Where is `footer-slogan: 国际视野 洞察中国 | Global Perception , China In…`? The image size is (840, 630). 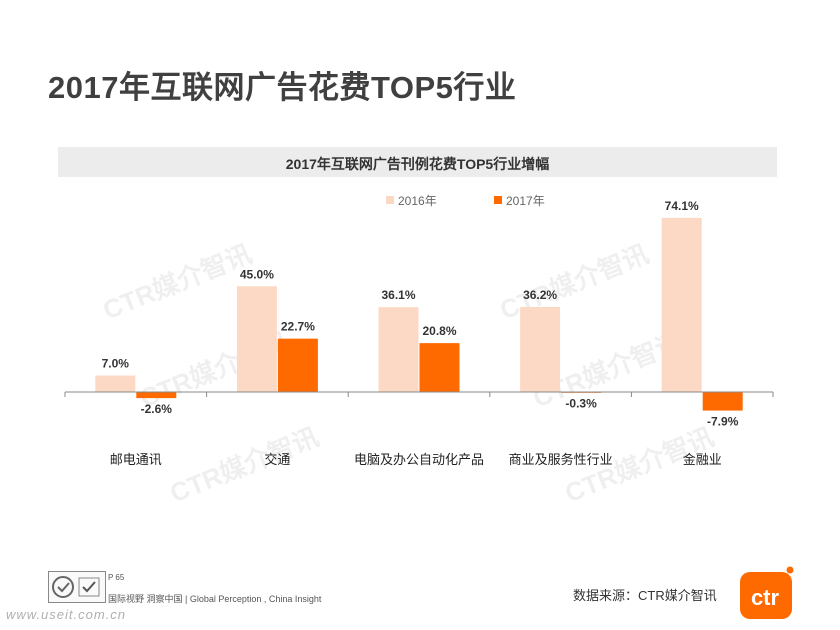 footer-slogan: 国际视野 洞察中国 | Global Perception , China In… is located at coordinates (215, 599).